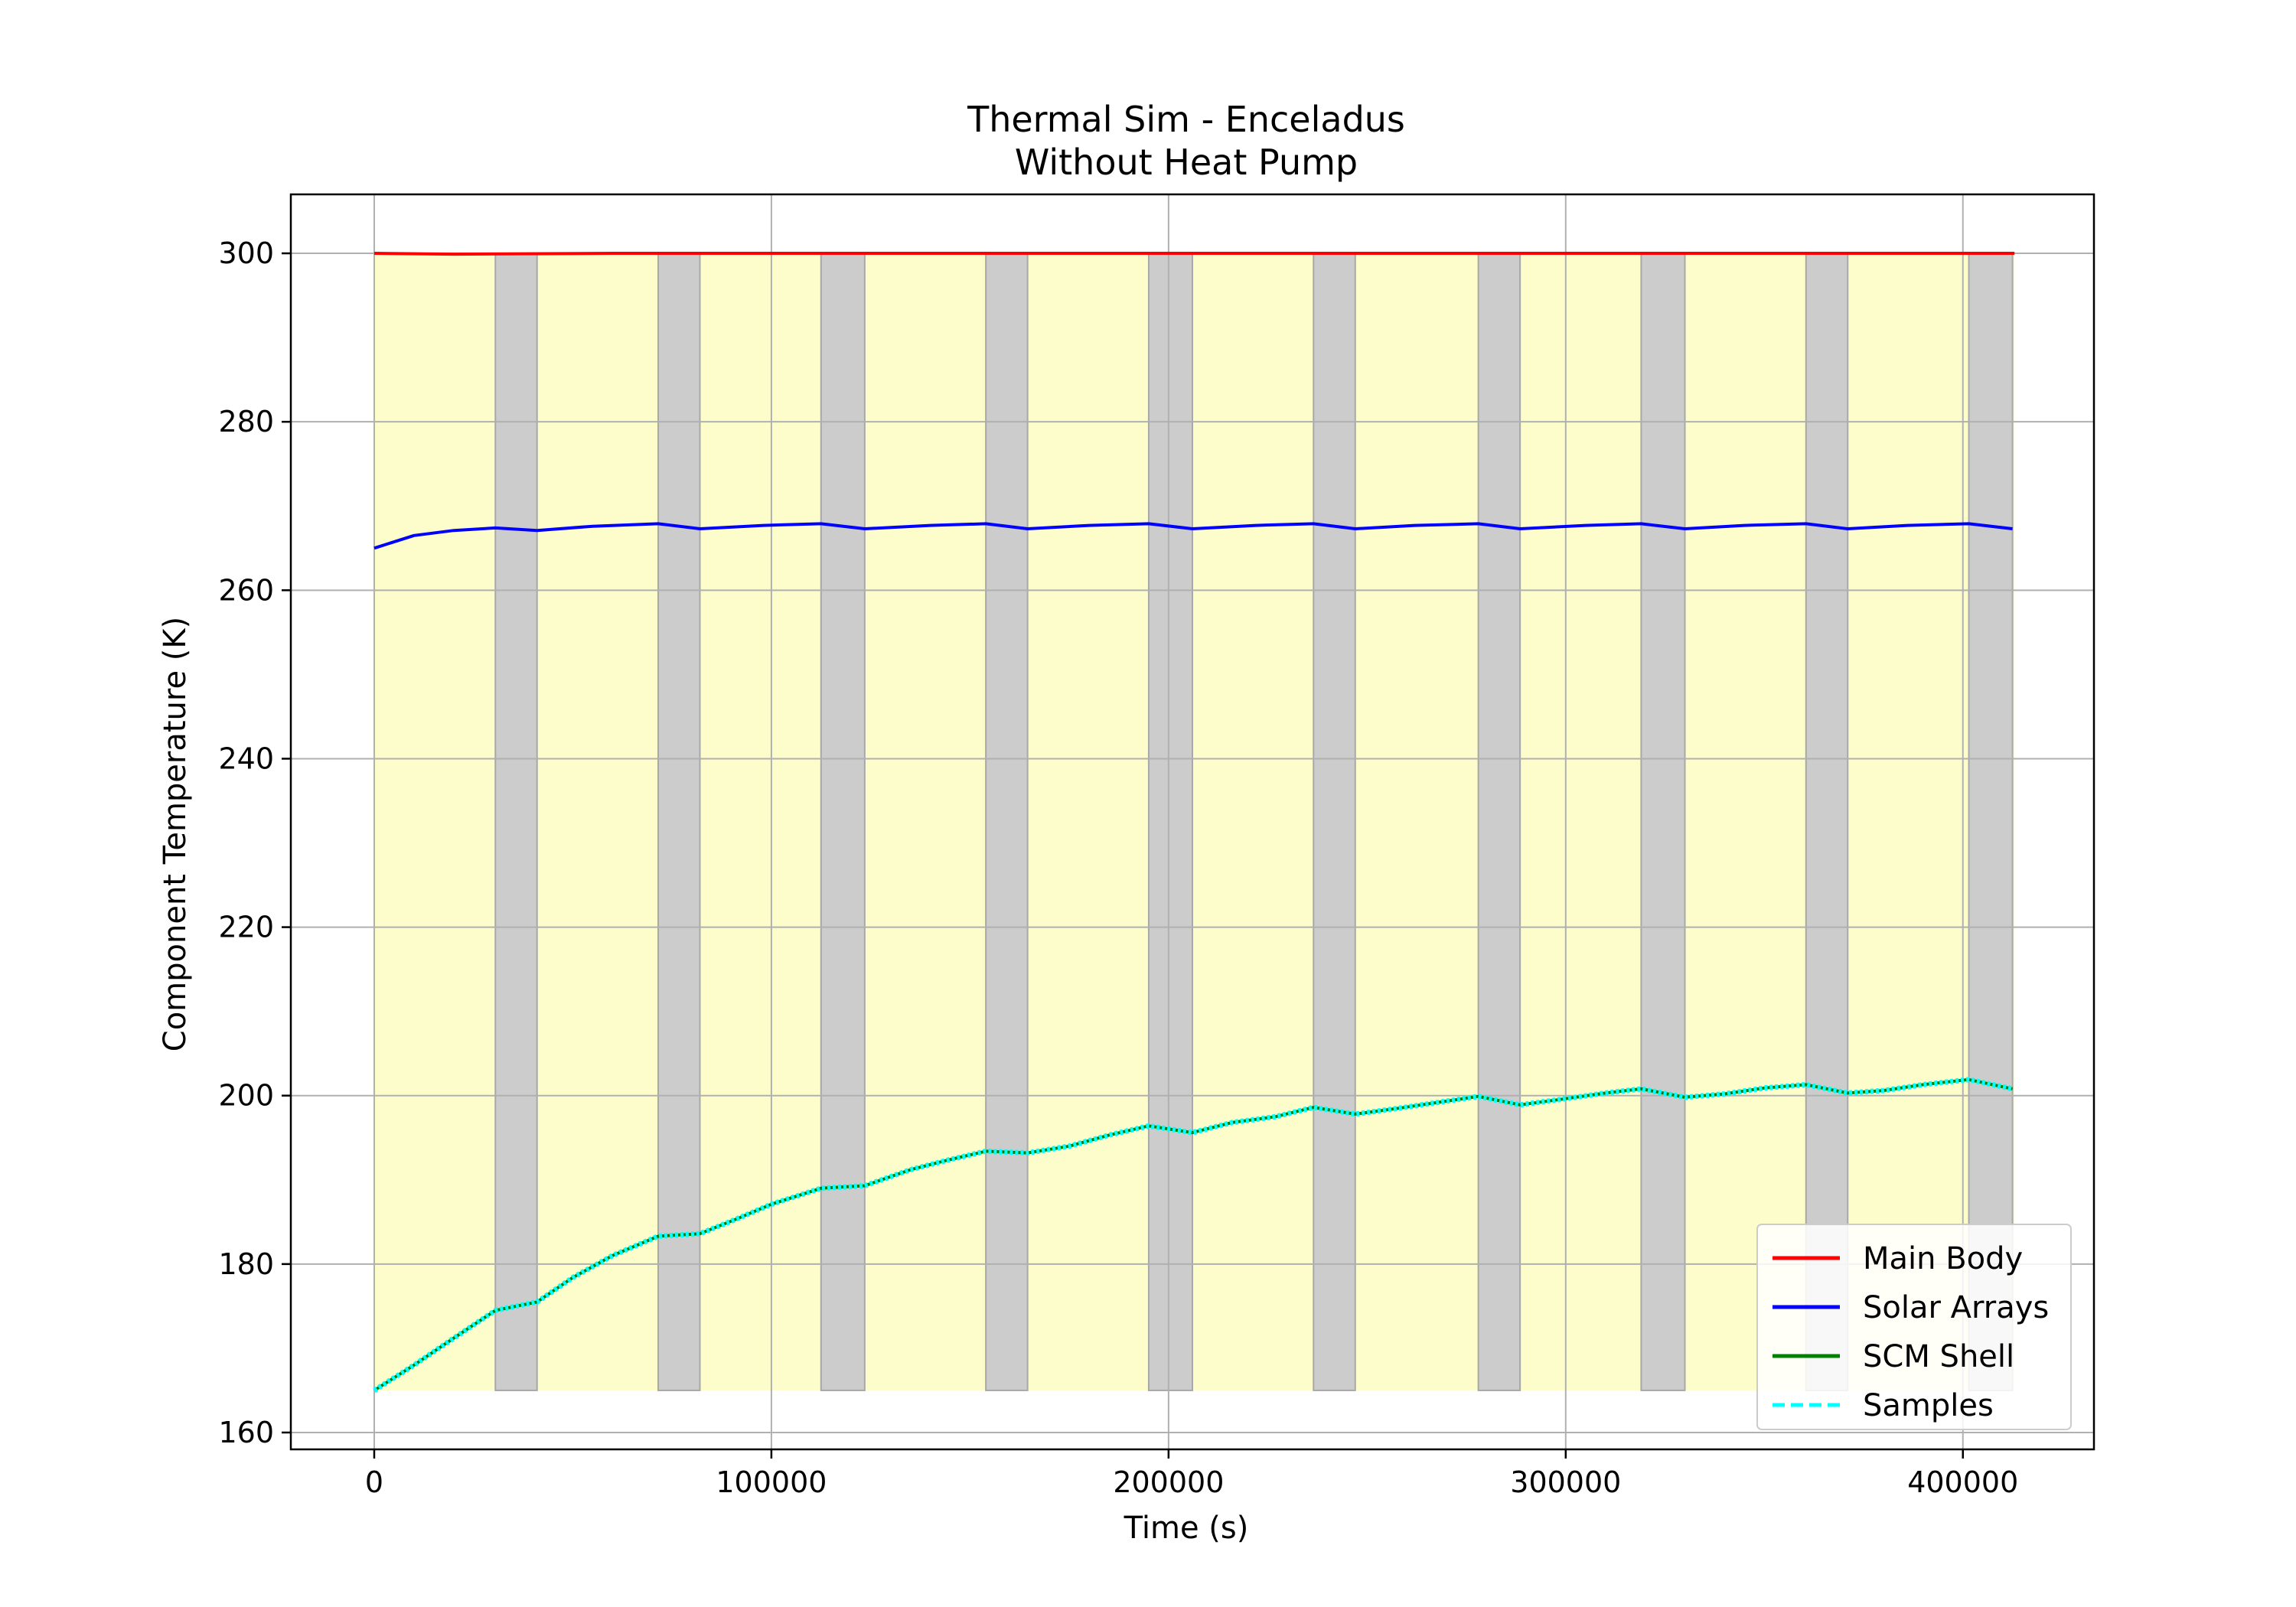  I want to click on y-tick-label: 260, so click(246, 590).